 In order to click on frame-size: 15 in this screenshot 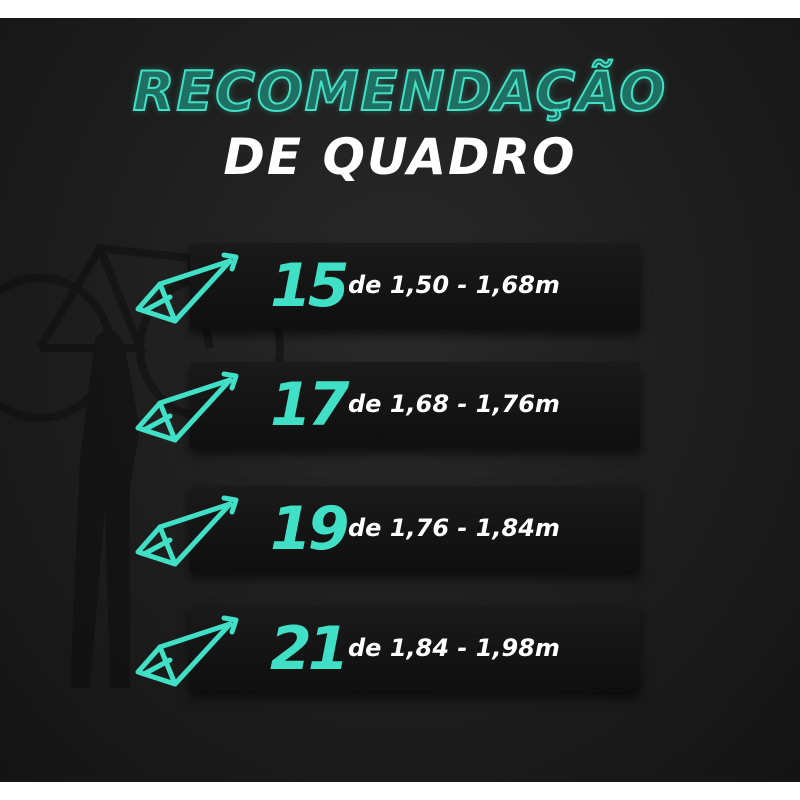, I will do `click(309, 286)`.